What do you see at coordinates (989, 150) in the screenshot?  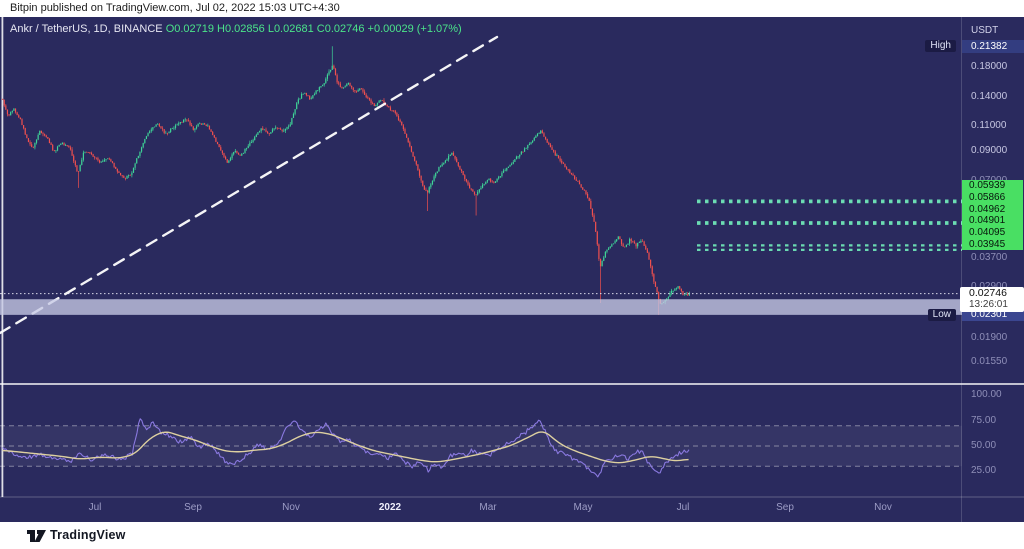 I see `price-tick-label: 0.09000` at bounding box center [989, 150].